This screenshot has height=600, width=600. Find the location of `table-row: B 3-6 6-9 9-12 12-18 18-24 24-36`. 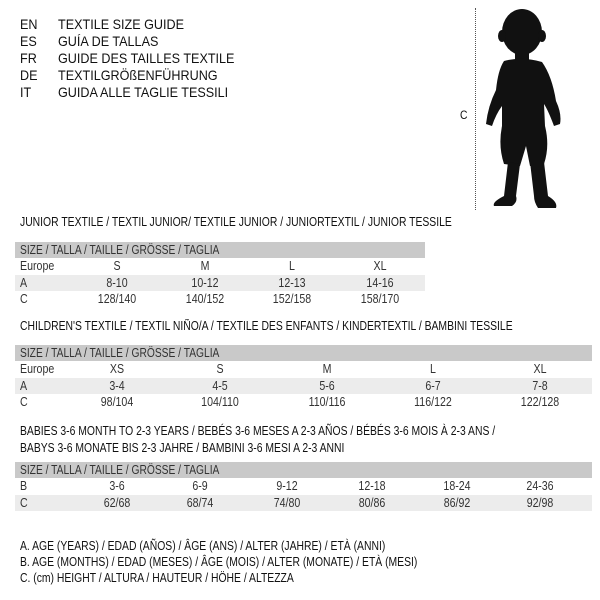

table-row: B 3-6 6-9 9-12 12-18 18-24 24-36 is located at coordinates (303, 486).